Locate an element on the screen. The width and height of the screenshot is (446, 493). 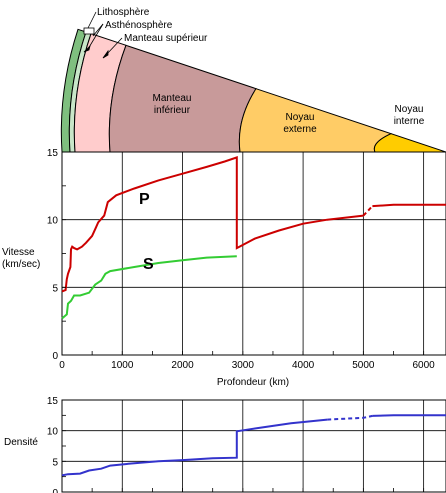
x-tick-label: 2000 is located at coordinates (182, 365).